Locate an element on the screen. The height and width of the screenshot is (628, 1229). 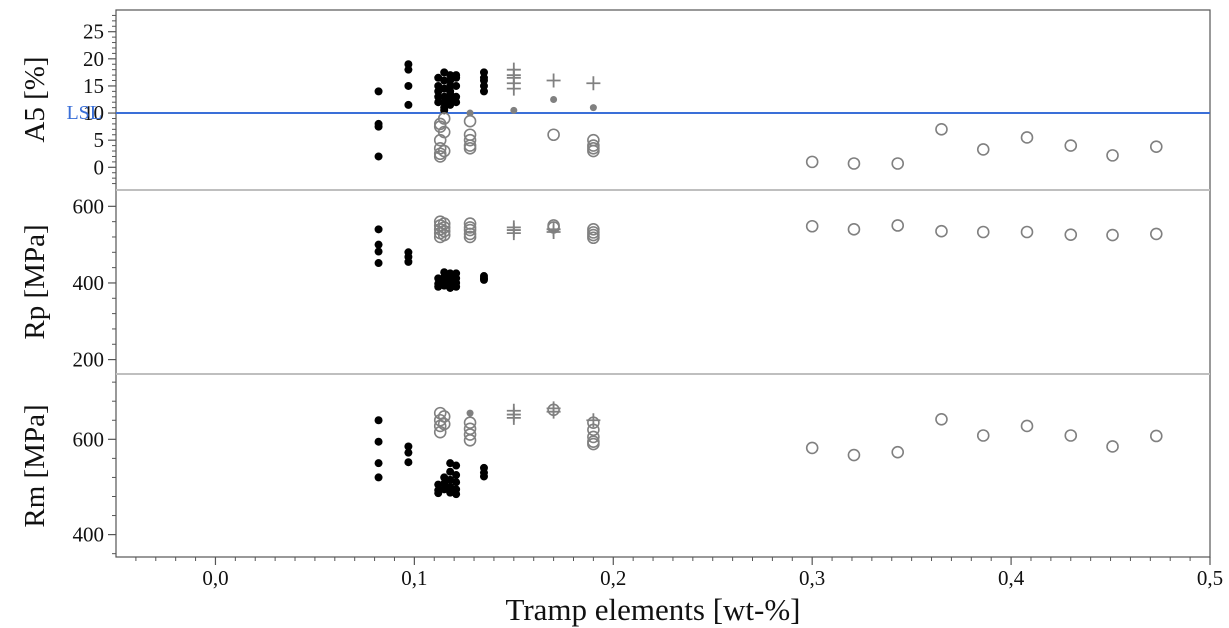
y-tick-label: 15 is located at coordinates (93, 86).